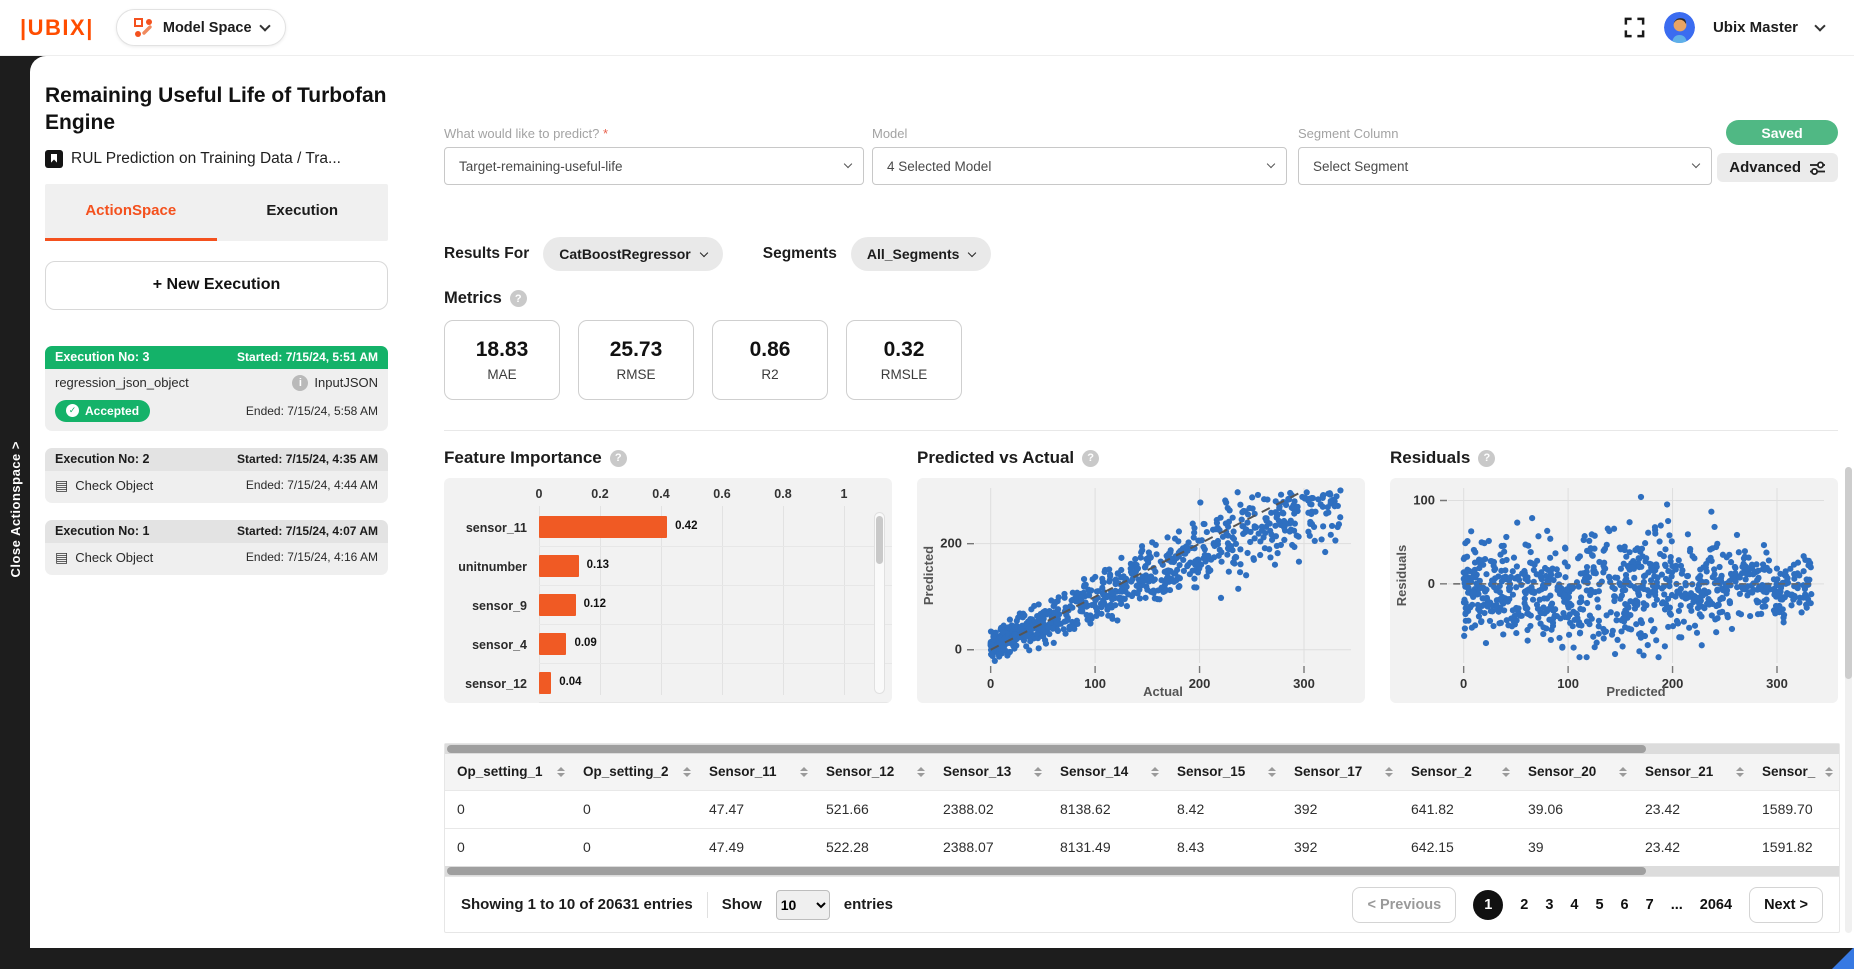 This screenshot has height=969, width=1854. Describe the element at coordinates (755, 772) in the screenshot. I see `column-header-sensor_11: Sensor_11` at that location.